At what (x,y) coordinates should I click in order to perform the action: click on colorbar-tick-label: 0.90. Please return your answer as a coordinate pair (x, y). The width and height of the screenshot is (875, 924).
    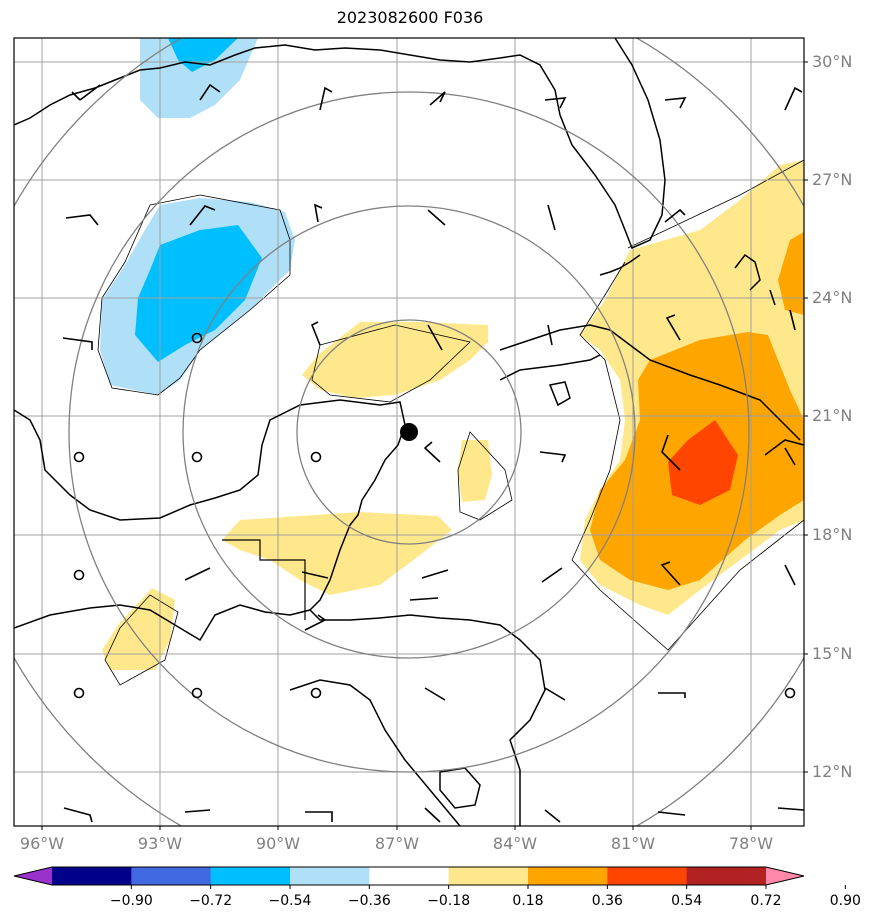
    Looking at the image, I should click on (845, 901).